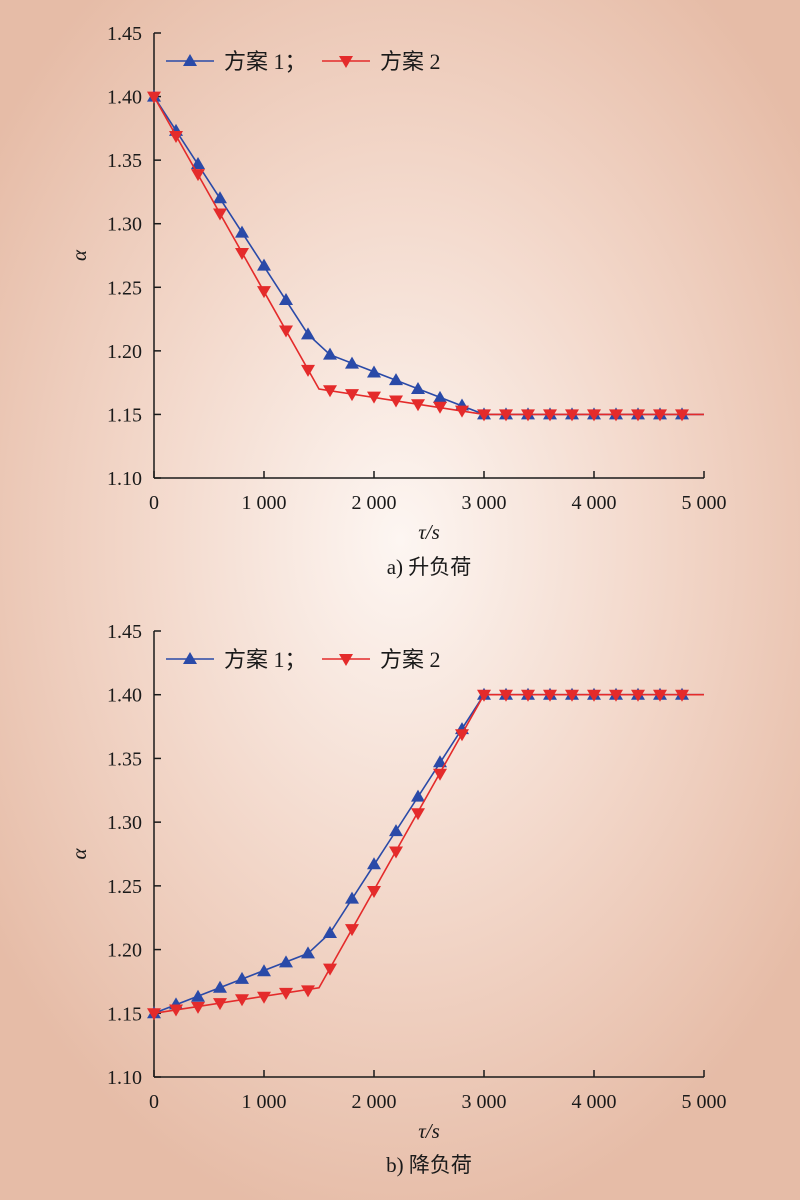 The height and width of the screenshot is (1200, 800). Describe the element at coordinates (429, 567) in the screenshot. I see `chart-caption: a) 升负荷` at that location.